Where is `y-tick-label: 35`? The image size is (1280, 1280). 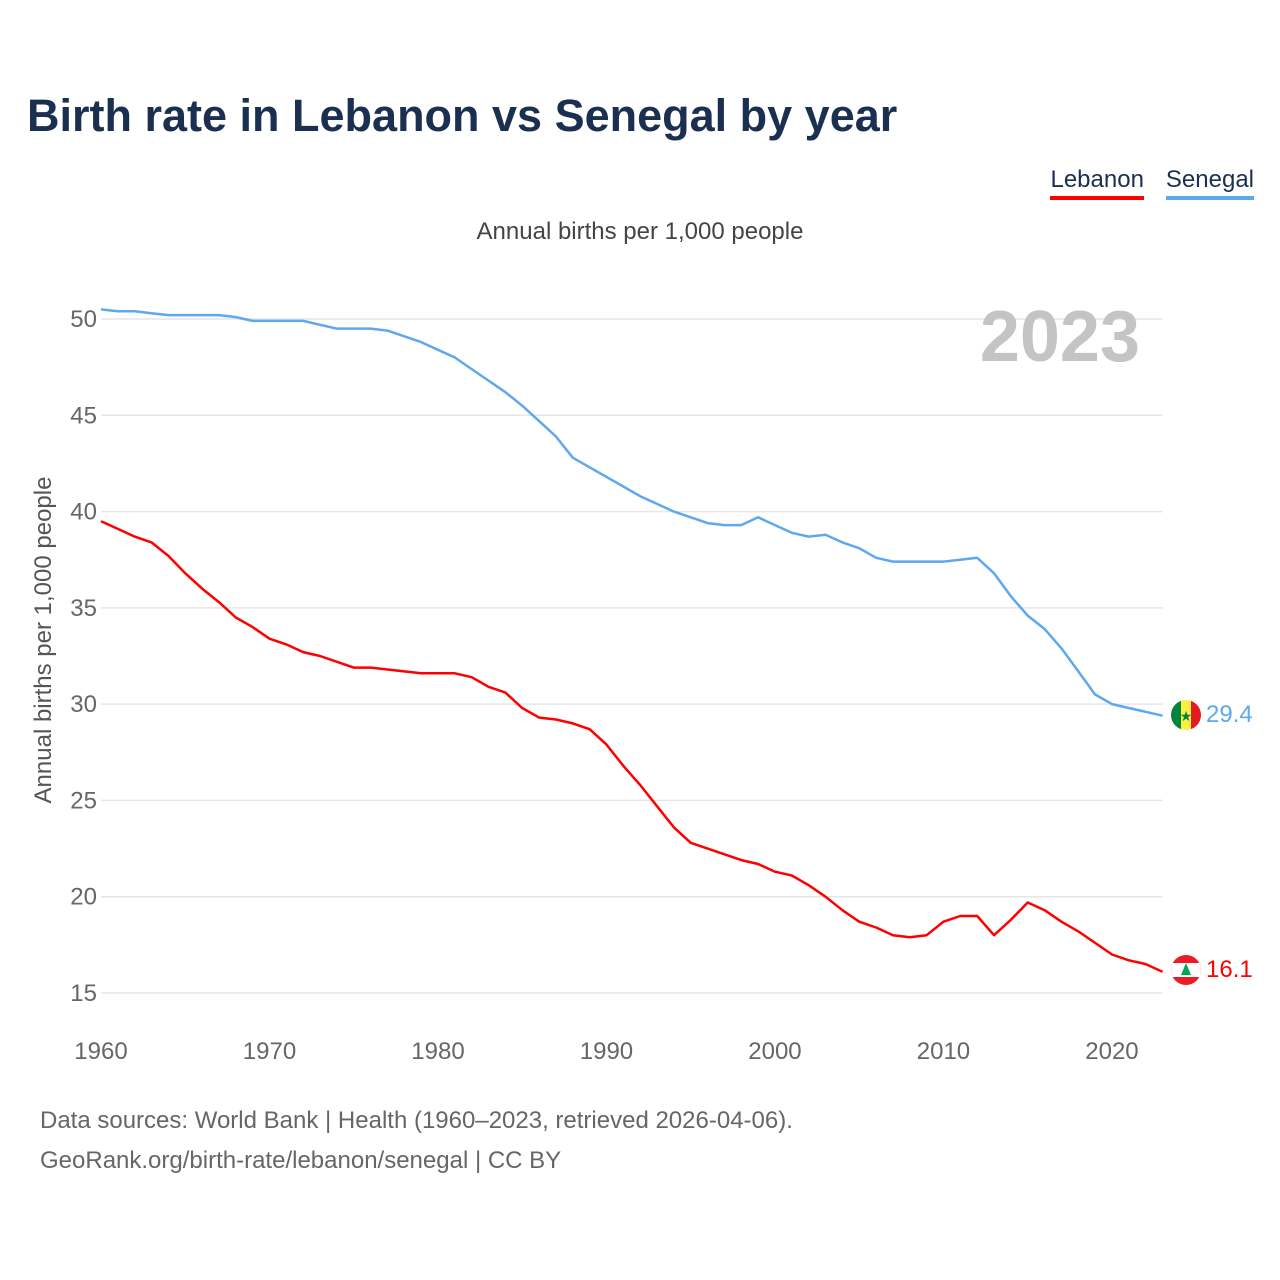 y-tick-label: 35 is located at coordinates (83, 608).